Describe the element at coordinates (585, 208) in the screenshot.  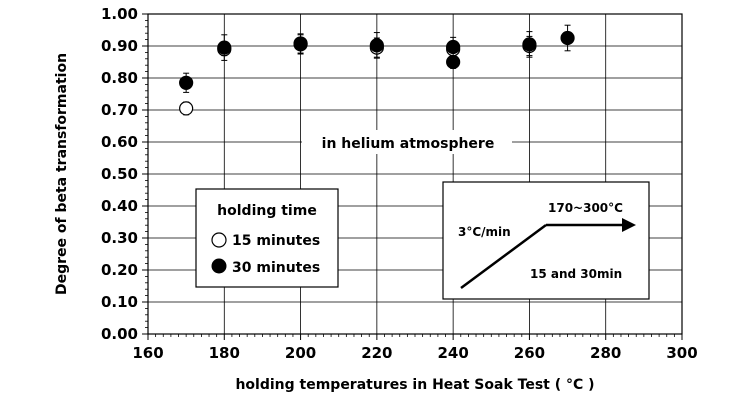
I see `inset-temp-label: 170~300°C` at that location.